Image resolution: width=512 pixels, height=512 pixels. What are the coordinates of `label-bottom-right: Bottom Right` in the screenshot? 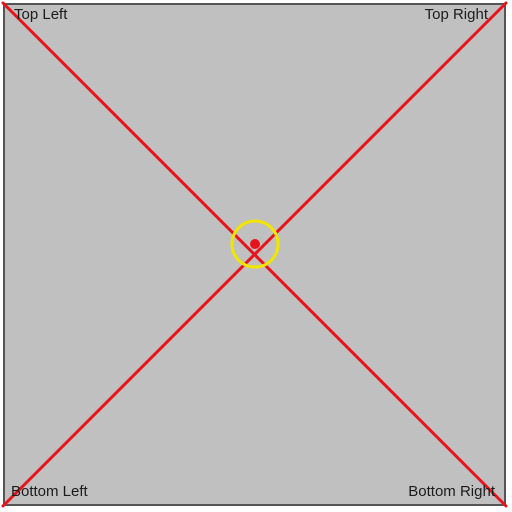 It's located at (451, 491).